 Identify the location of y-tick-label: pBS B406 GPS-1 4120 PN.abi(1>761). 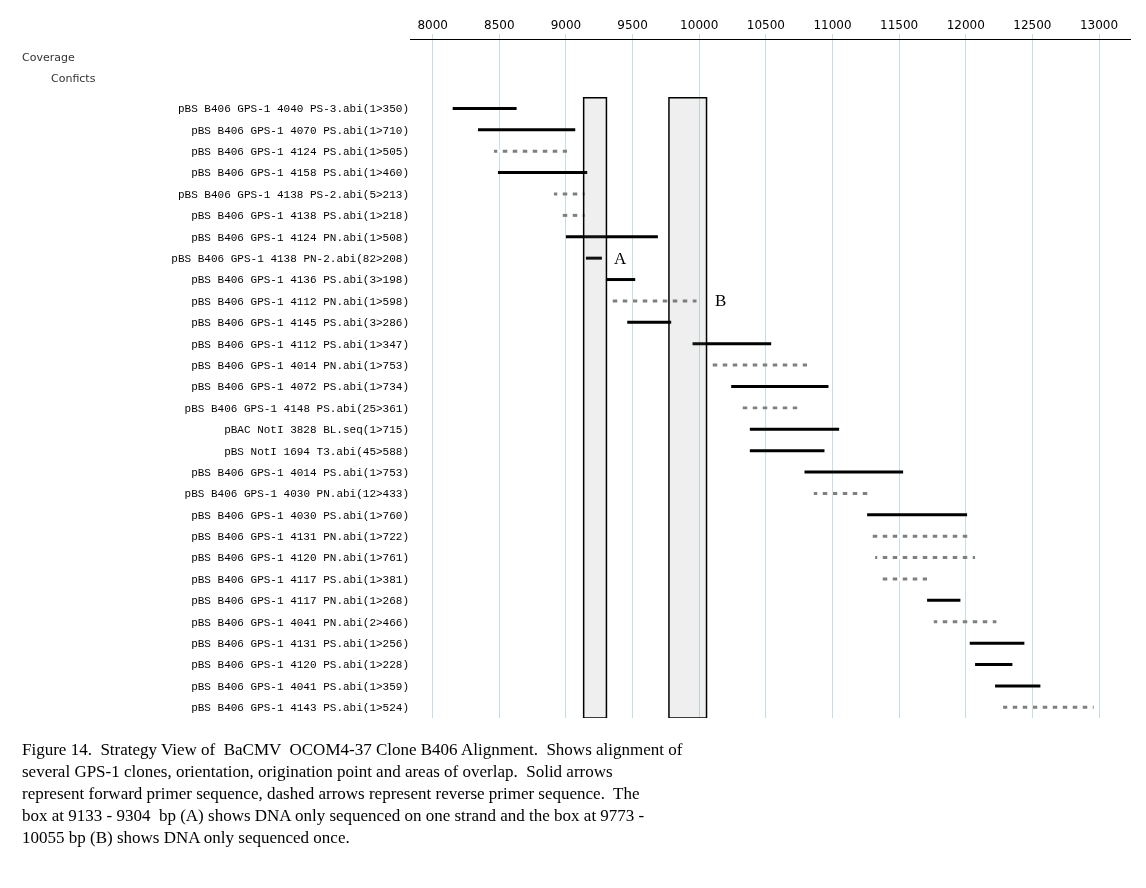
(300, 558).